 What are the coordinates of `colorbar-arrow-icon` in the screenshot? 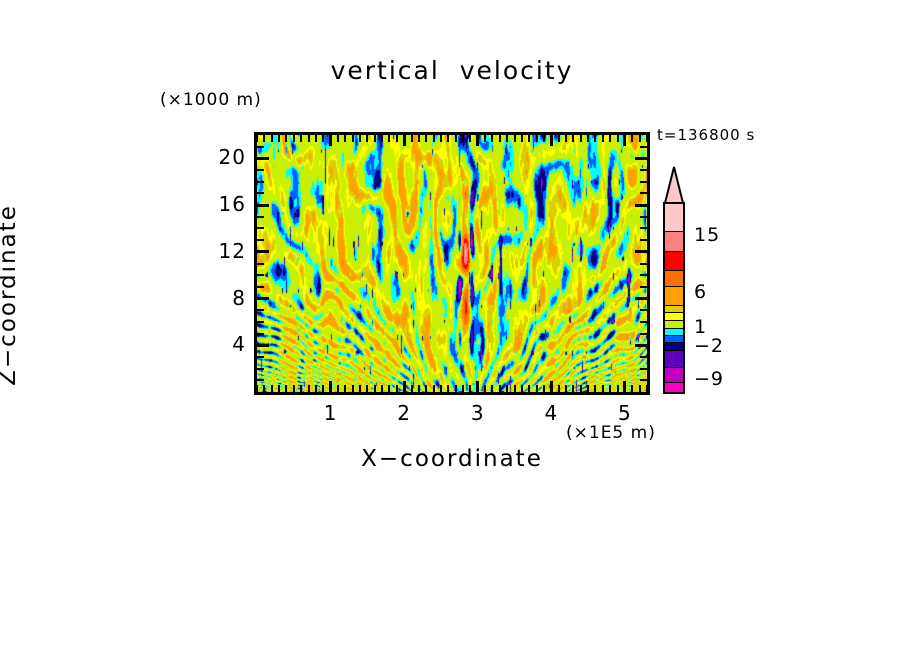 It's located at (674, 185).